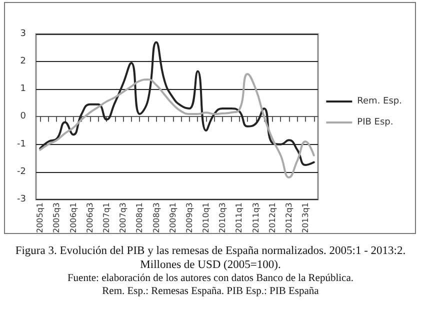  What do you see at coordinates (23, 117) in the screenshot?
I see `y-tick-label: 0` at bounding box center [23, 117].